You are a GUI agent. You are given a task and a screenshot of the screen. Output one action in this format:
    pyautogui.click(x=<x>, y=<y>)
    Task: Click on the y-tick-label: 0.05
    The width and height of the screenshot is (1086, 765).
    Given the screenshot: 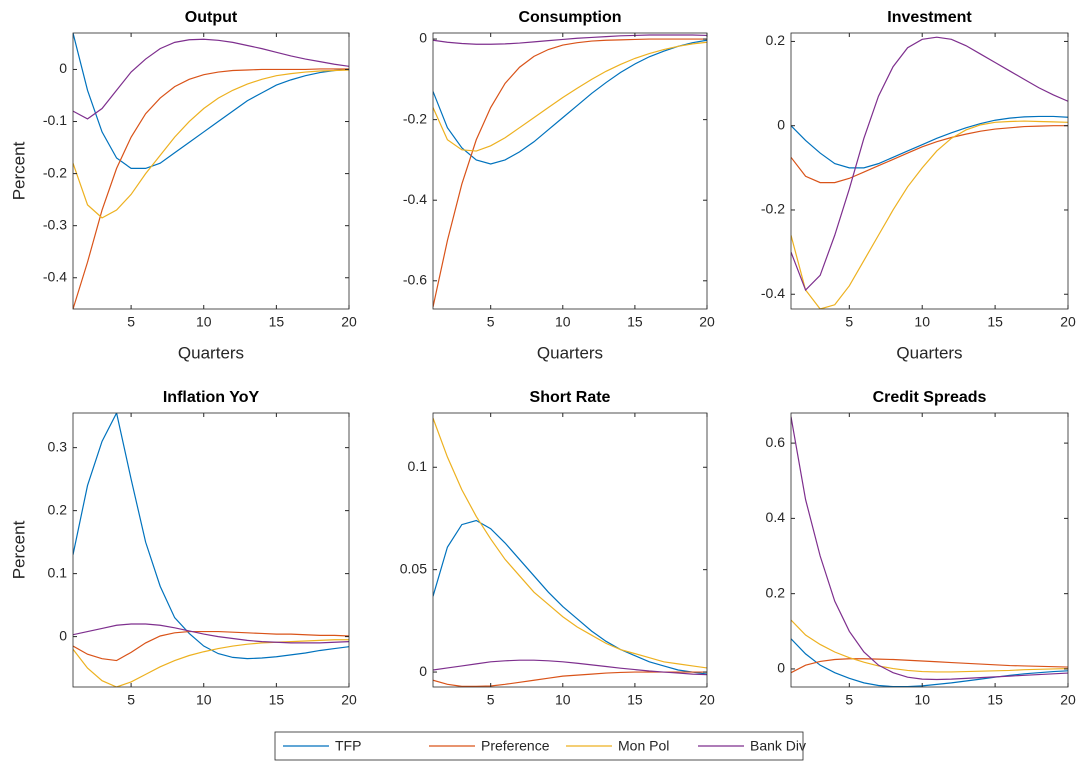 What is the action you would take?
    pyautogui.click(x=413, y=568)
    